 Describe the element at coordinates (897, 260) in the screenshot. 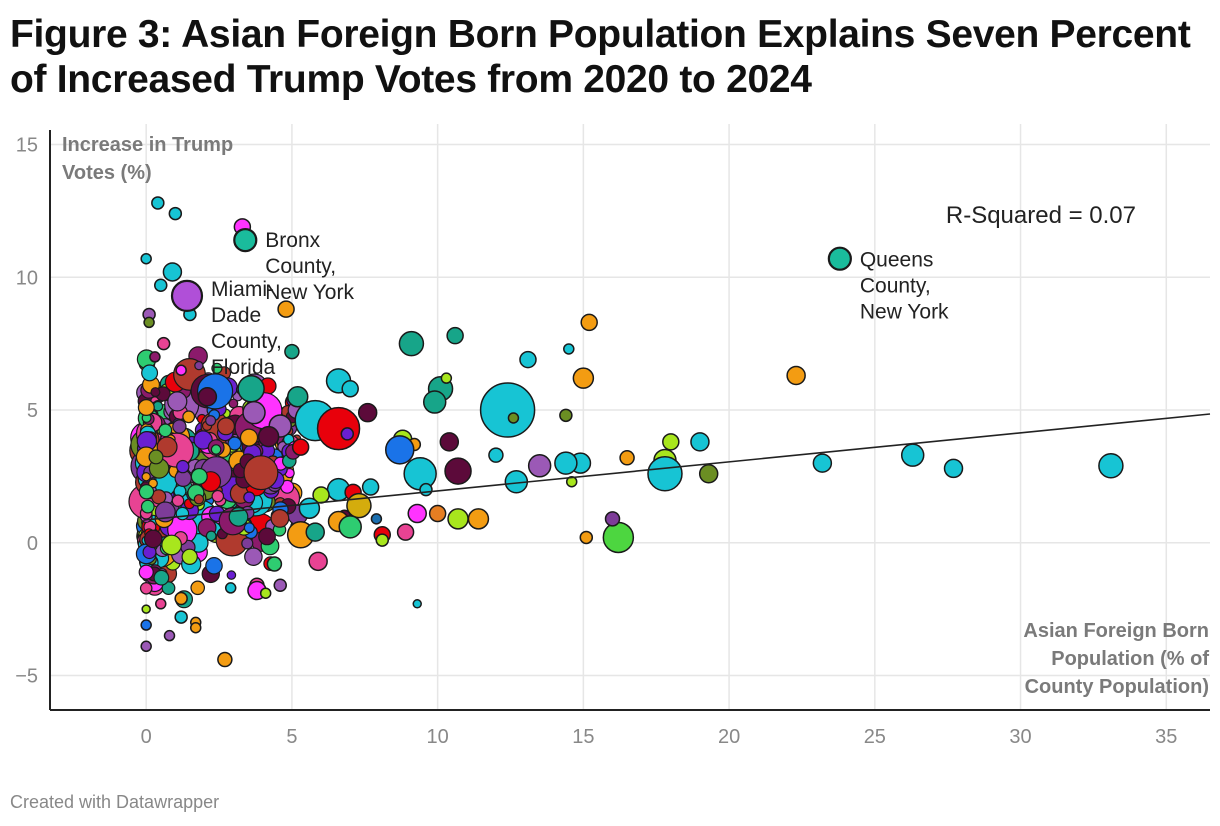

I see `point-label-line: Queens` at that location.